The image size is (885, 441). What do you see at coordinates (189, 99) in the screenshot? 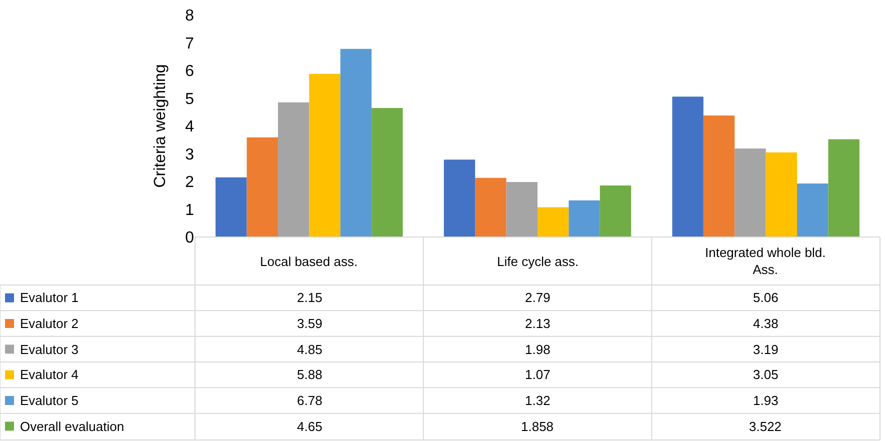
I see `y-tick-label: 5` at bounding box center [189, 99].